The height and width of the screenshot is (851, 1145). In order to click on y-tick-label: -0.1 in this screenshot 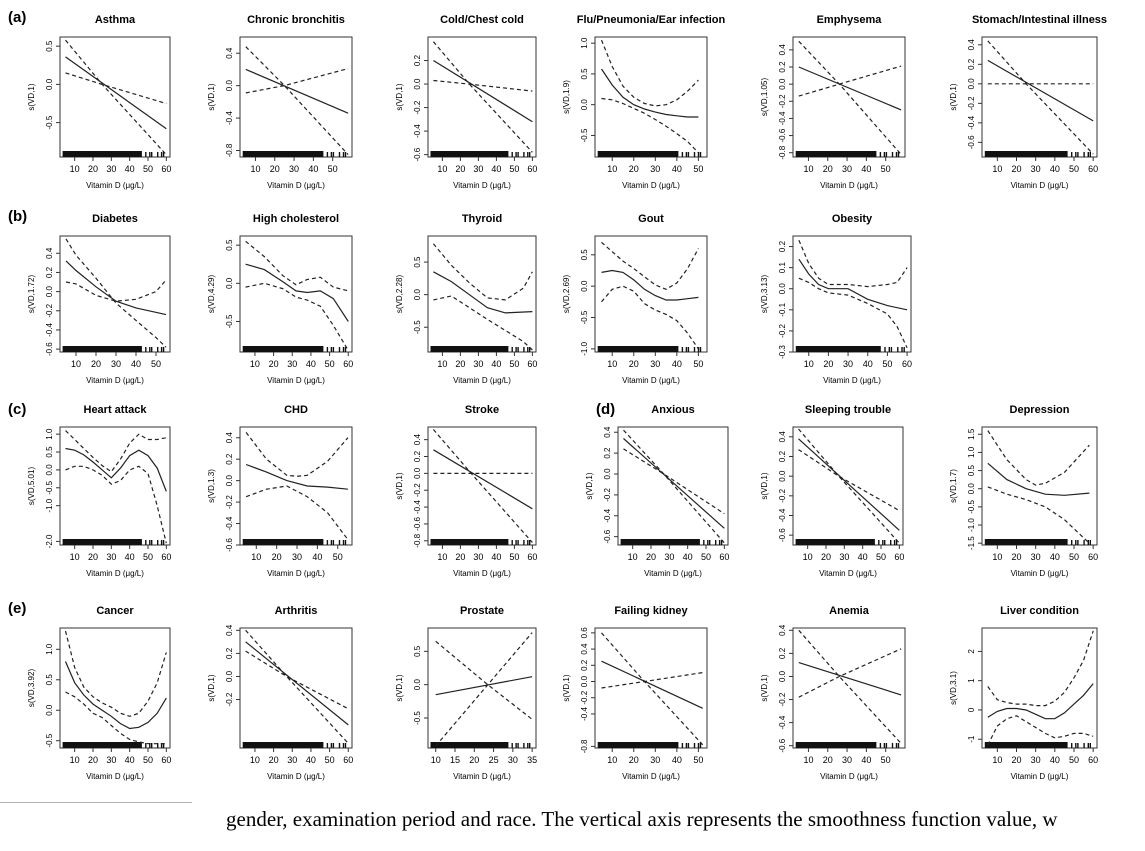, I will do `click(782, 309)`.